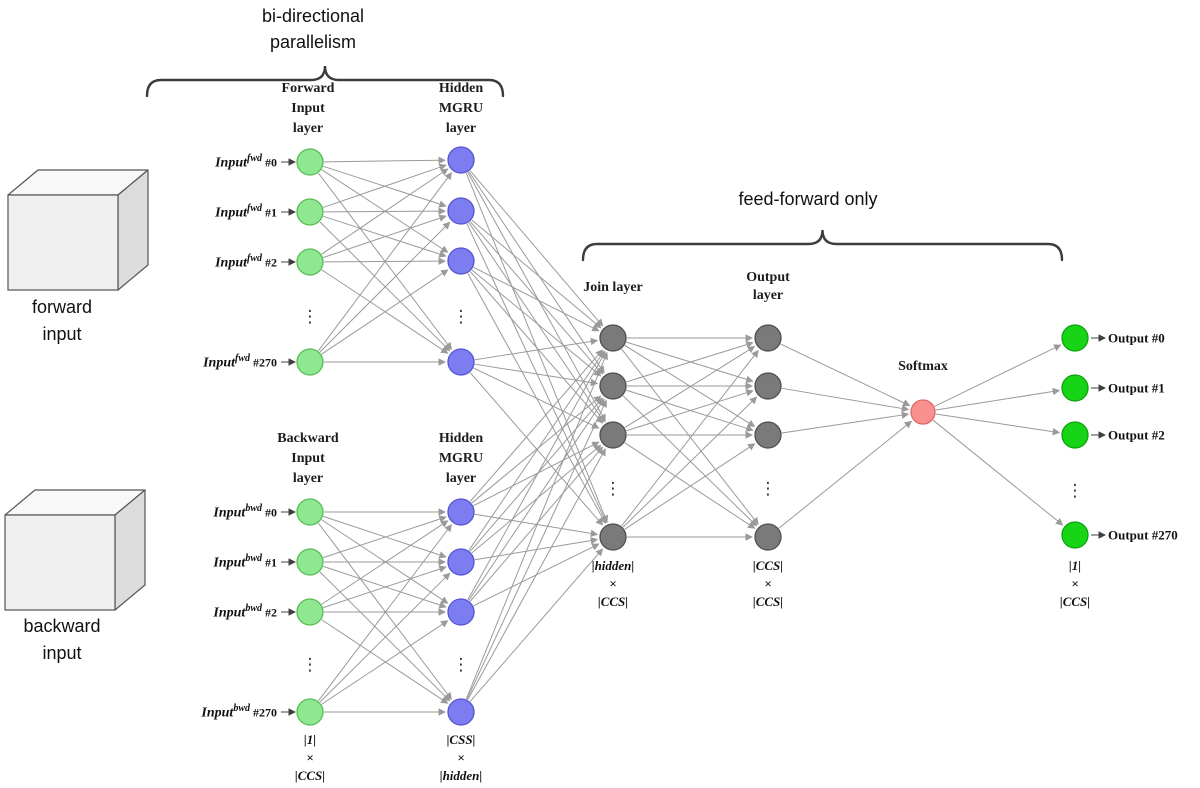 The height and width of the screenshot is (788, 1200). What do you see at coordinates (768, 439) in the screenshot?
I see `output-layer: Output layer ⋮ |CCS| × |CCS|` at bounding box center [768, 439].